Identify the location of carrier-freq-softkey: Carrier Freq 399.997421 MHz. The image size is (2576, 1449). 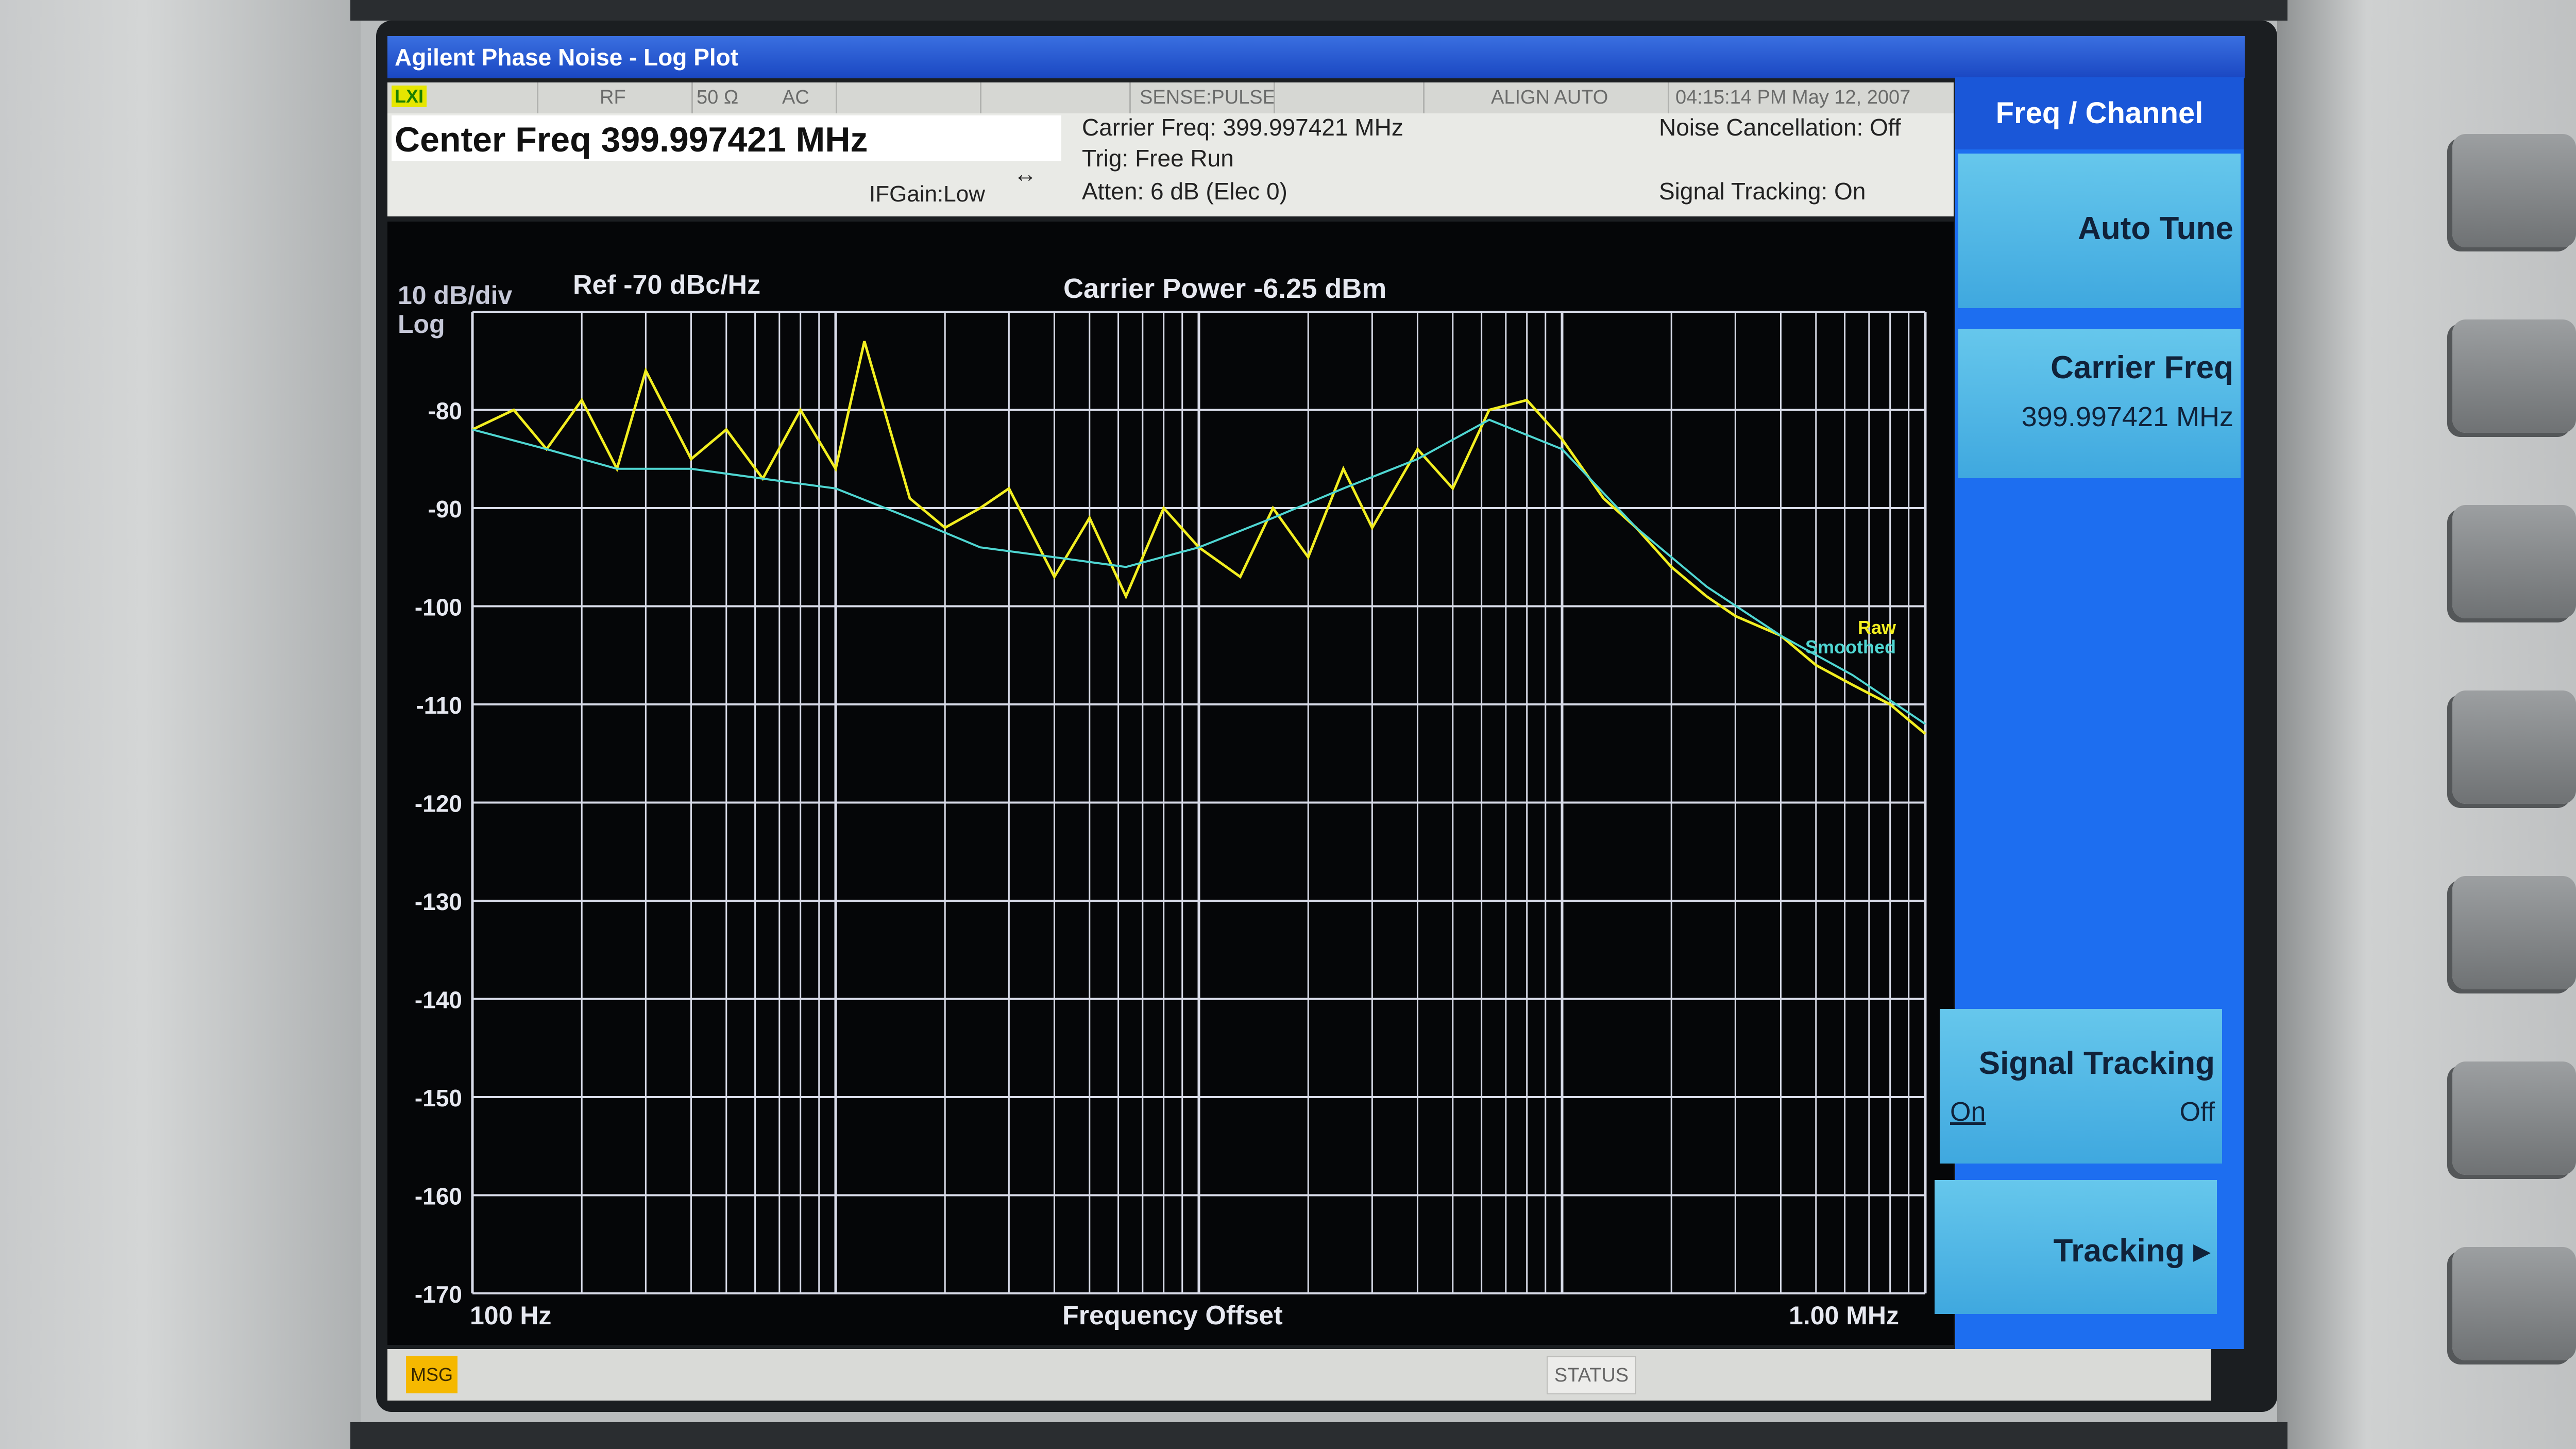
(2099, 403).